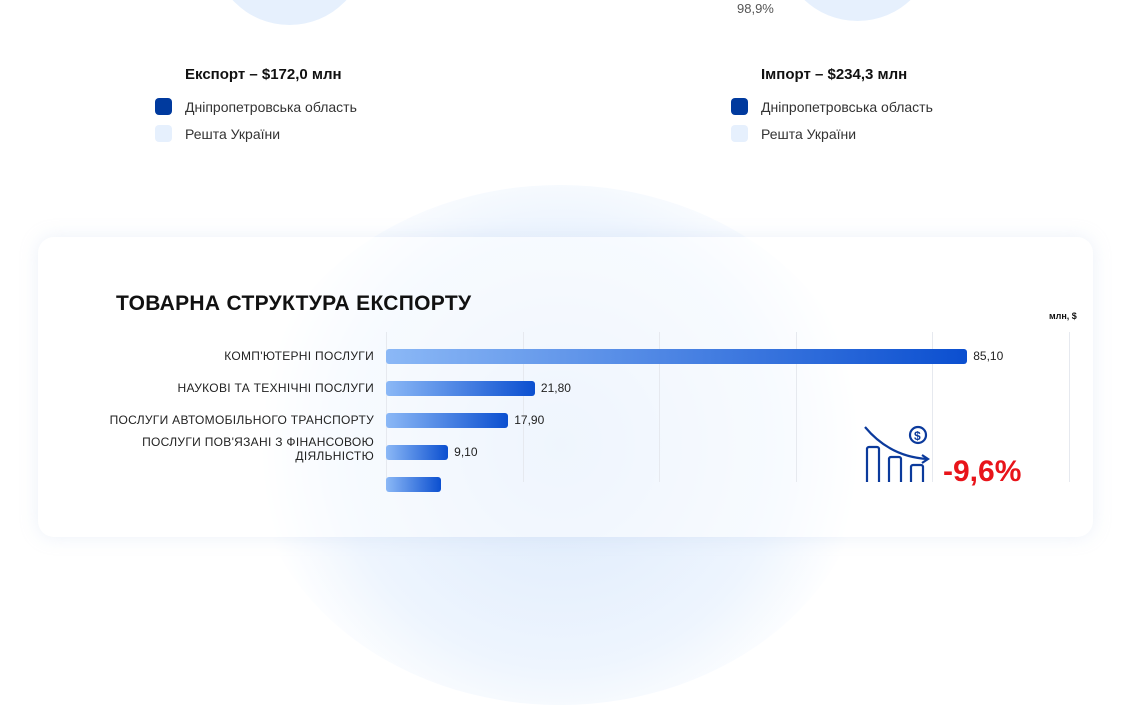  I want to click on value-label: 85,10, so click(988, 356).